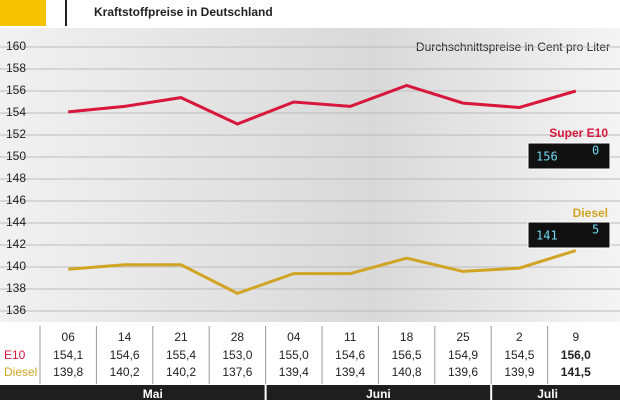 The height and width of the screenshot is (400, 620). I want to click on x-tick-label: 14, so click(125, 337).